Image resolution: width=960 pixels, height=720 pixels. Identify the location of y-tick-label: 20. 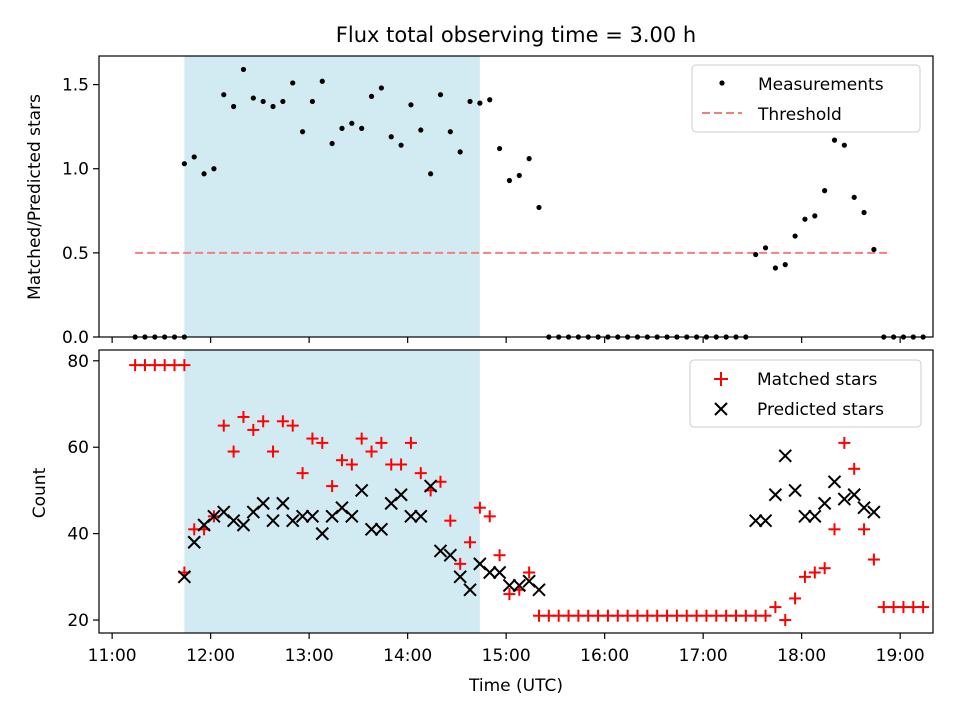
(78, 621).